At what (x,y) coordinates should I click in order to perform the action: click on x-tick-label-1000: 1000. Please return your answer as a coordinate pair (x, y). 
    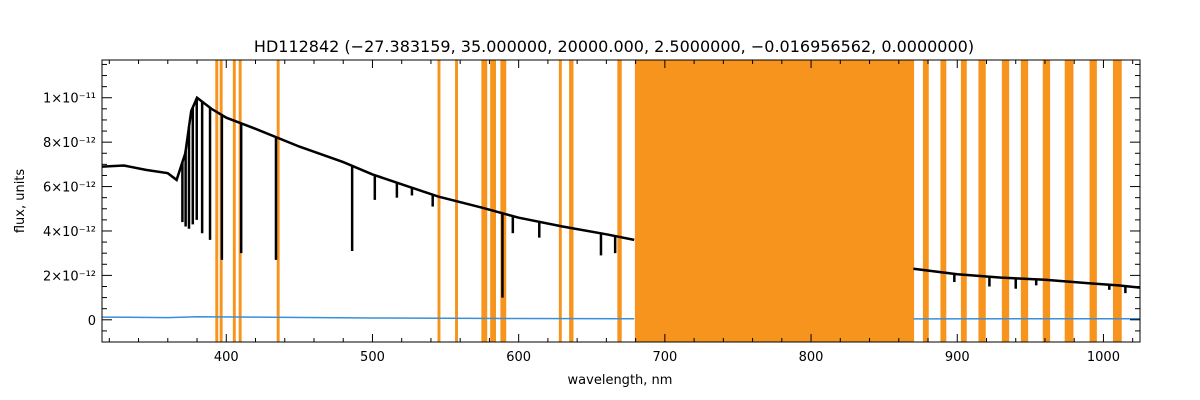
    Looking at the image, I should click on (1103, 357).